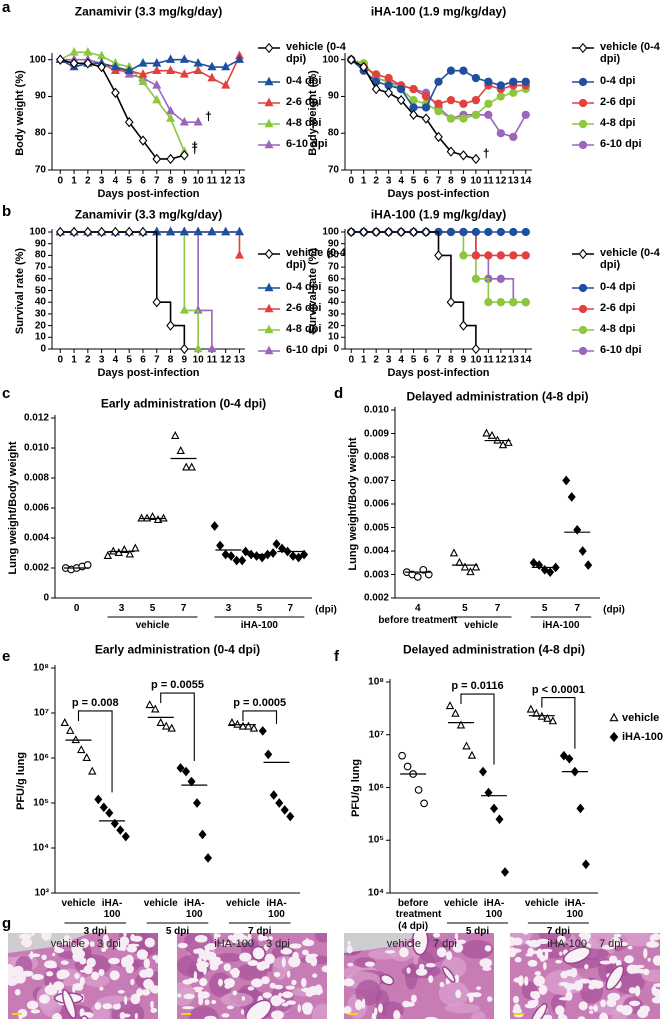 This screenshot has height=1019, width=667. Describe the element at coordinates (41, 668) in the screenshot. I see `y-tick-label: 10⁸` at that location.